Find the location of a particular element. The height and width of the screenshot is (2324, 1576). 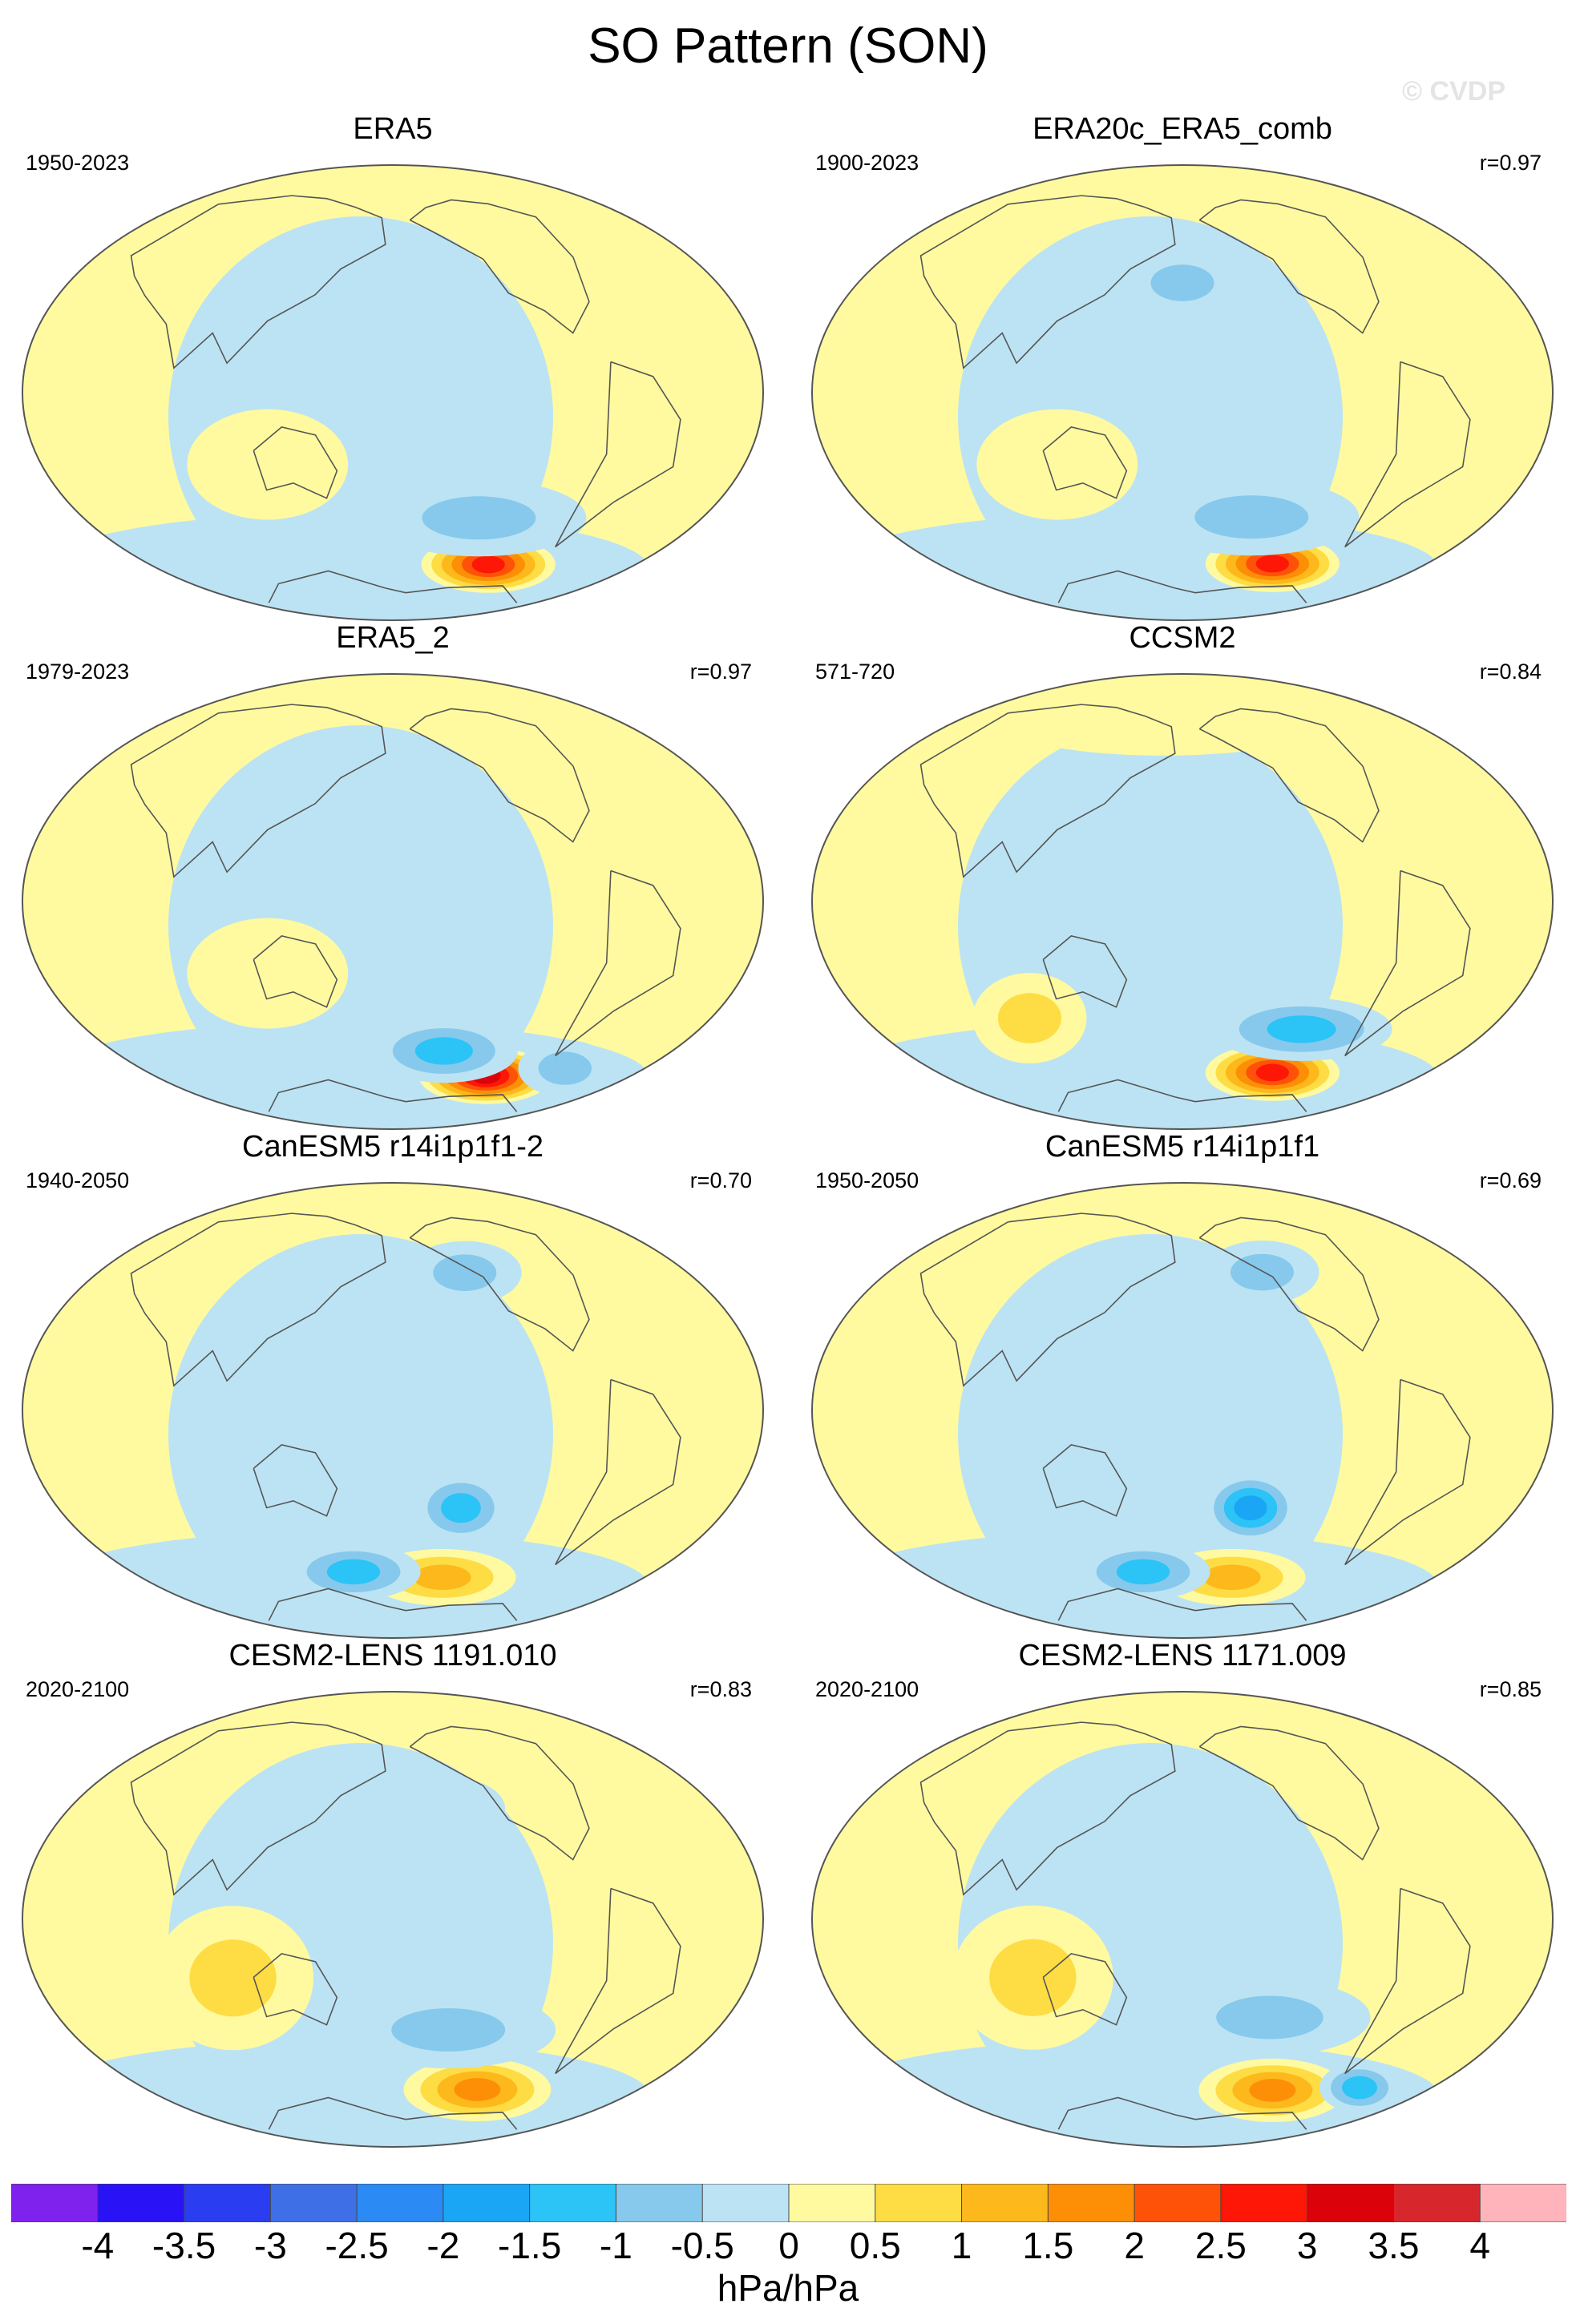

panel-correlation: r=0.84 is located at coordinates (1510, 672).